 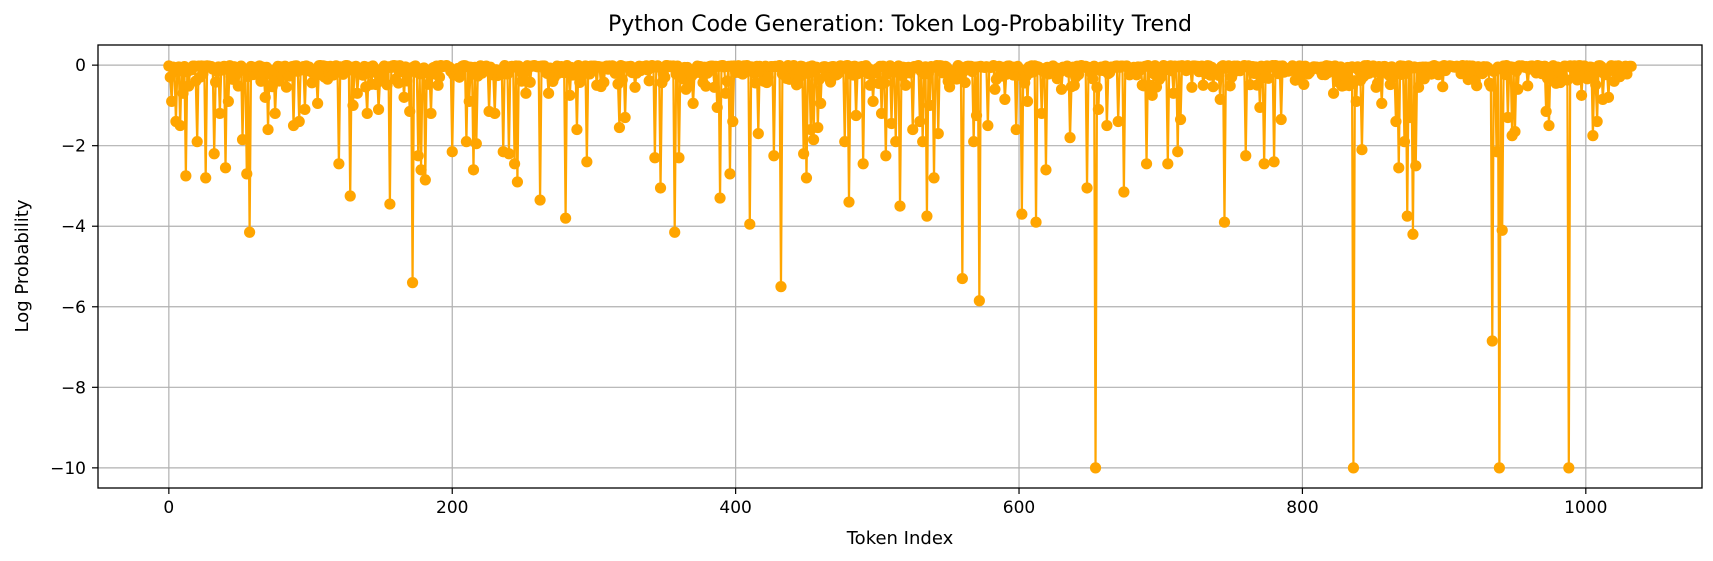 I want to click on y-tick-label: −8, so click(x=73, y=388).